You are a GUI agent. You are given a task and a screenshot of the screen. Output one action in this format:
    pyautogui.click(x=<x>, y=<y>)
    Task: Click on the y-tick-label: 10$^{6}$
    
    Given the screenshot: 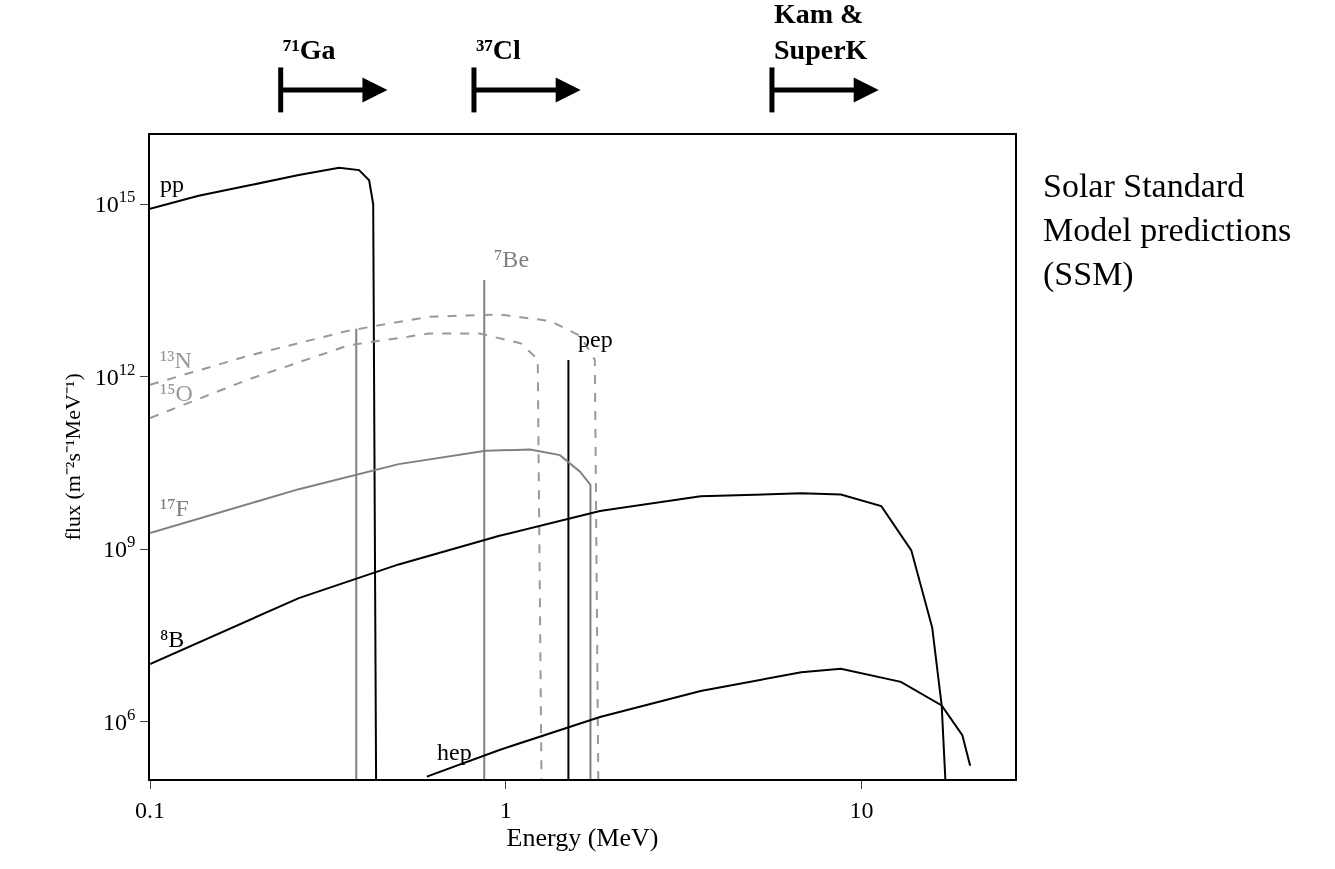 What is the action you would take?
    pyautogui.click(x=119, y=719)
    